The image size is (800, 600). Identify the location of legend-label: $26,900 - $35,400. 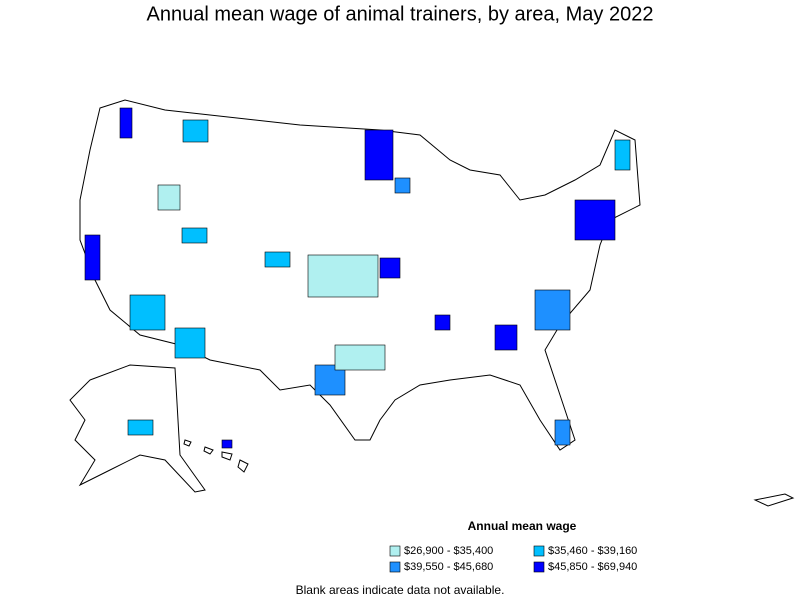
(448, 551).